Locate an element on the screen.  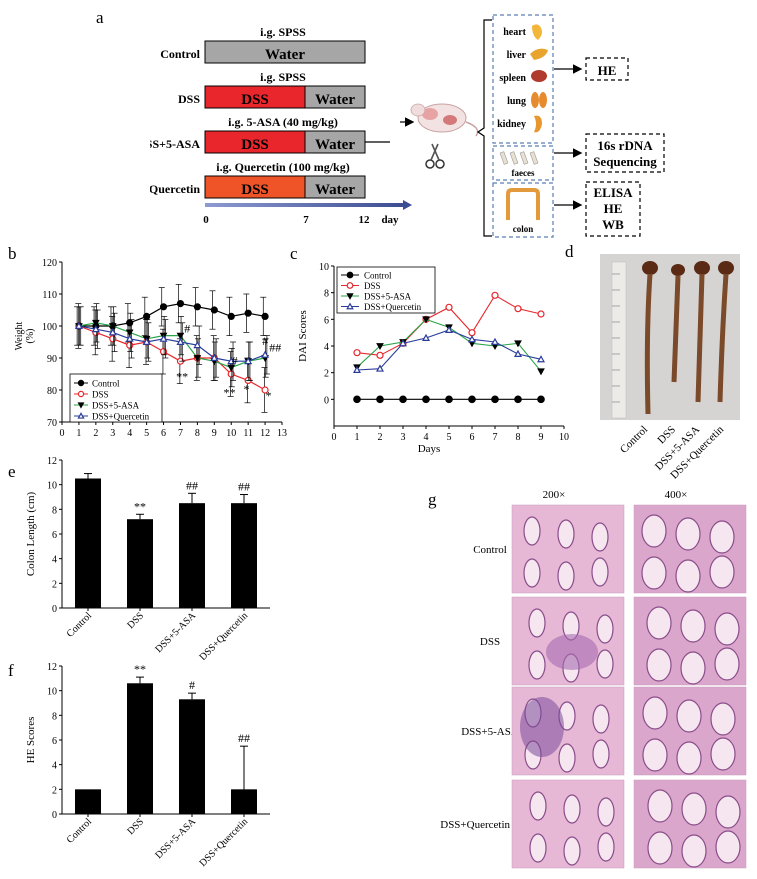
quercetin-water-label: Water is located at coordinates (335, 190).